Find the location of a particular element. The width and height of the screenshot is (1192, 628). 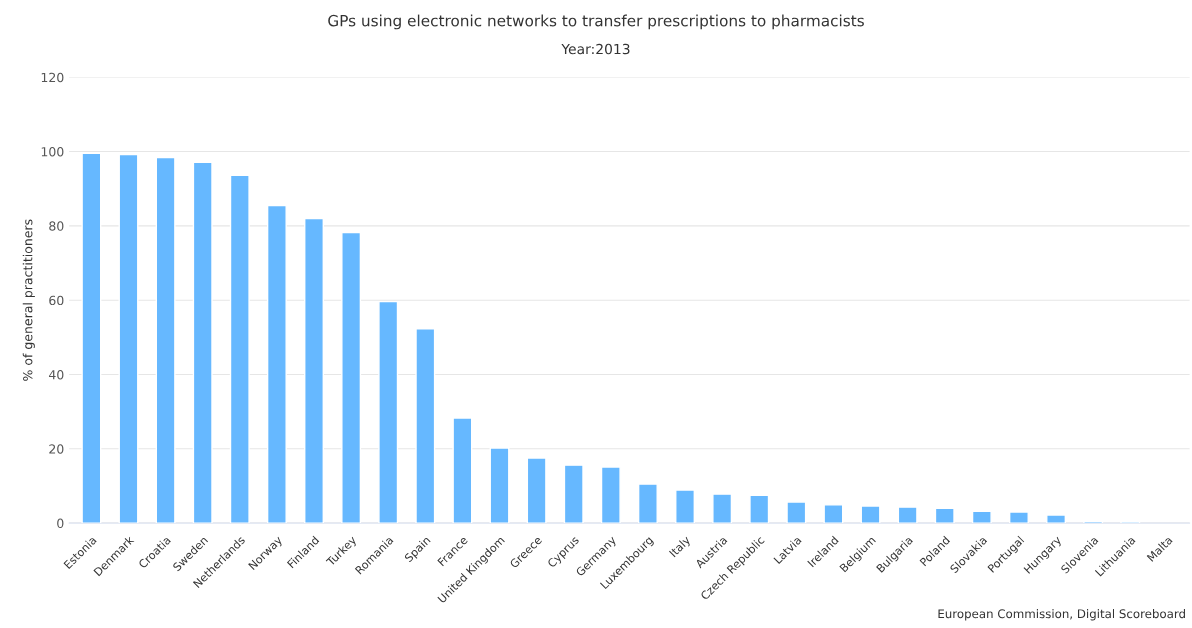

y-axis-title: % of general practitioners is located at coordinates (28, 300).